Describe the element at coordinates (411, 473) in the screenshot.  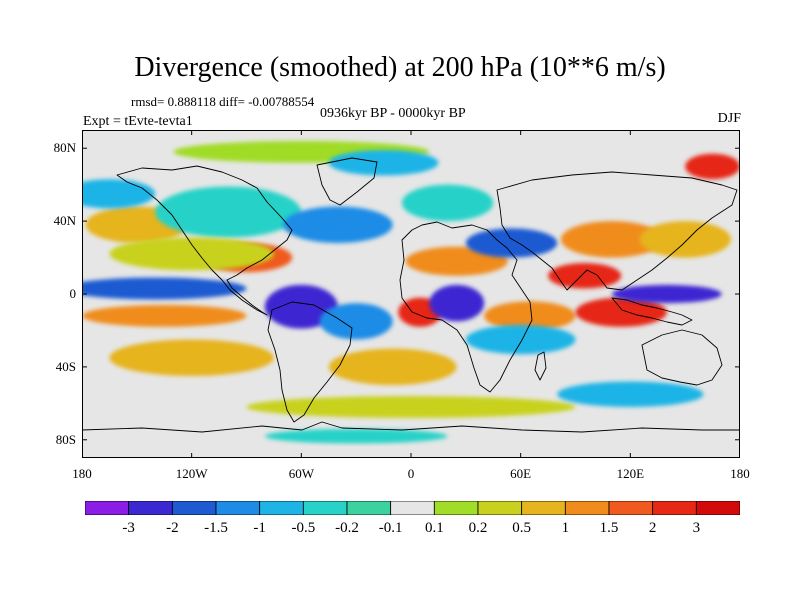
I see `lon-label: 0` at that location.